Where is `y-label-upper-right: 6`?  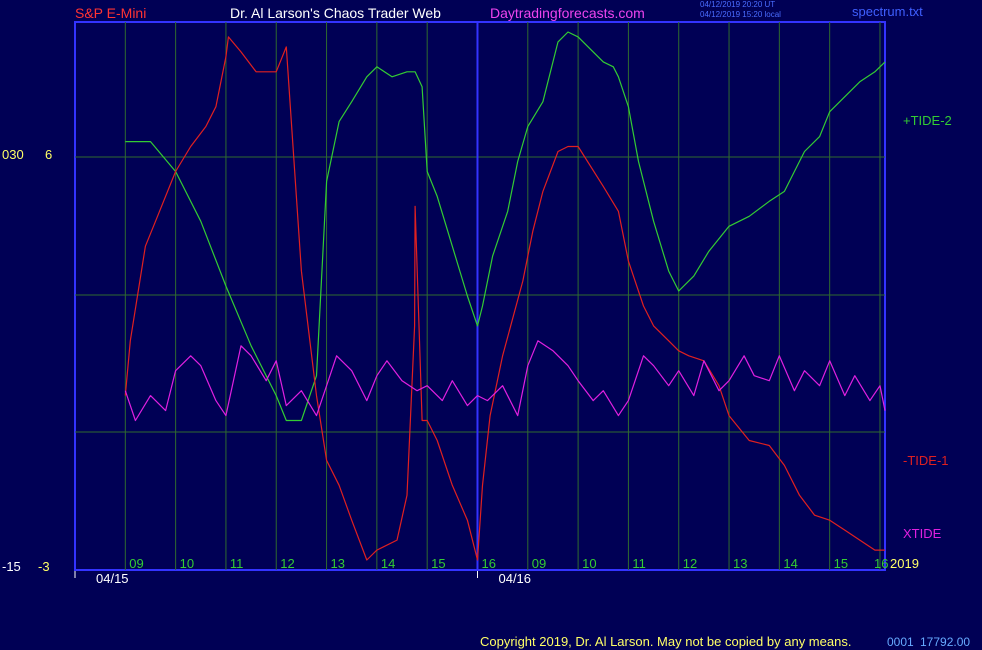
y-label-upper-right: 6 is located at coordinates (49, 154).